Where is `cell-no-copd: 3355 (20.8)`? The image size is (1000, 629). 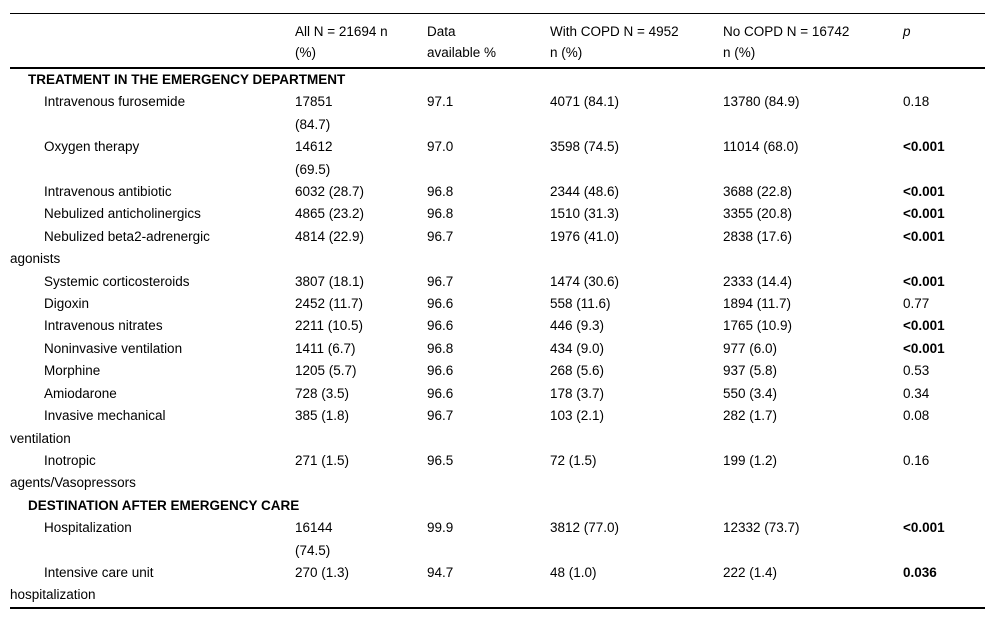 cell-no-copd: 3355 (20.8) is located at coordinates (758, 214).